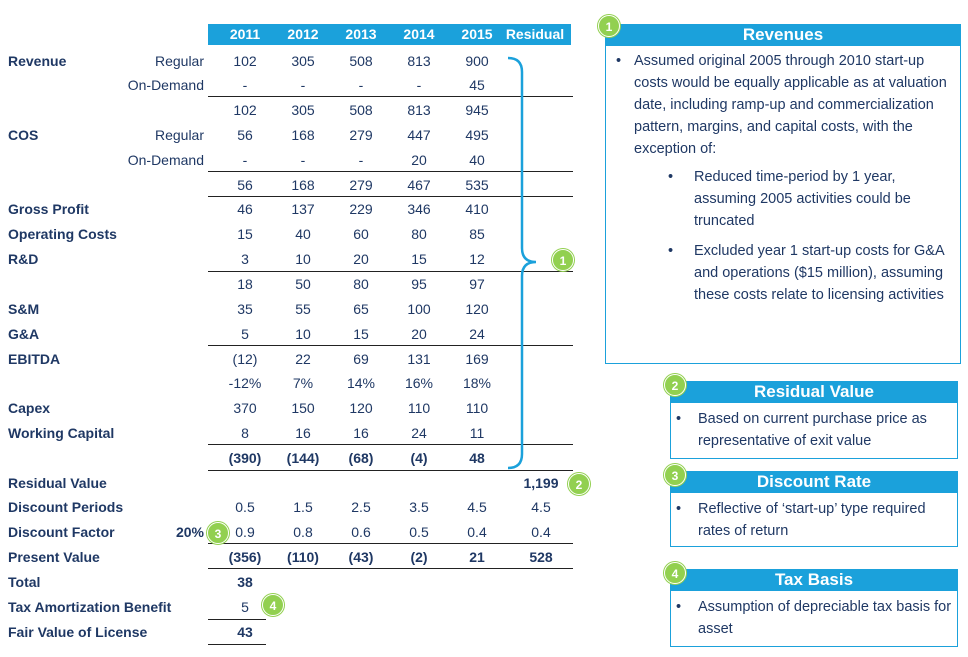 This screenshot has height=657, width=968. I want to click on cell: 410, so click(477, 209).